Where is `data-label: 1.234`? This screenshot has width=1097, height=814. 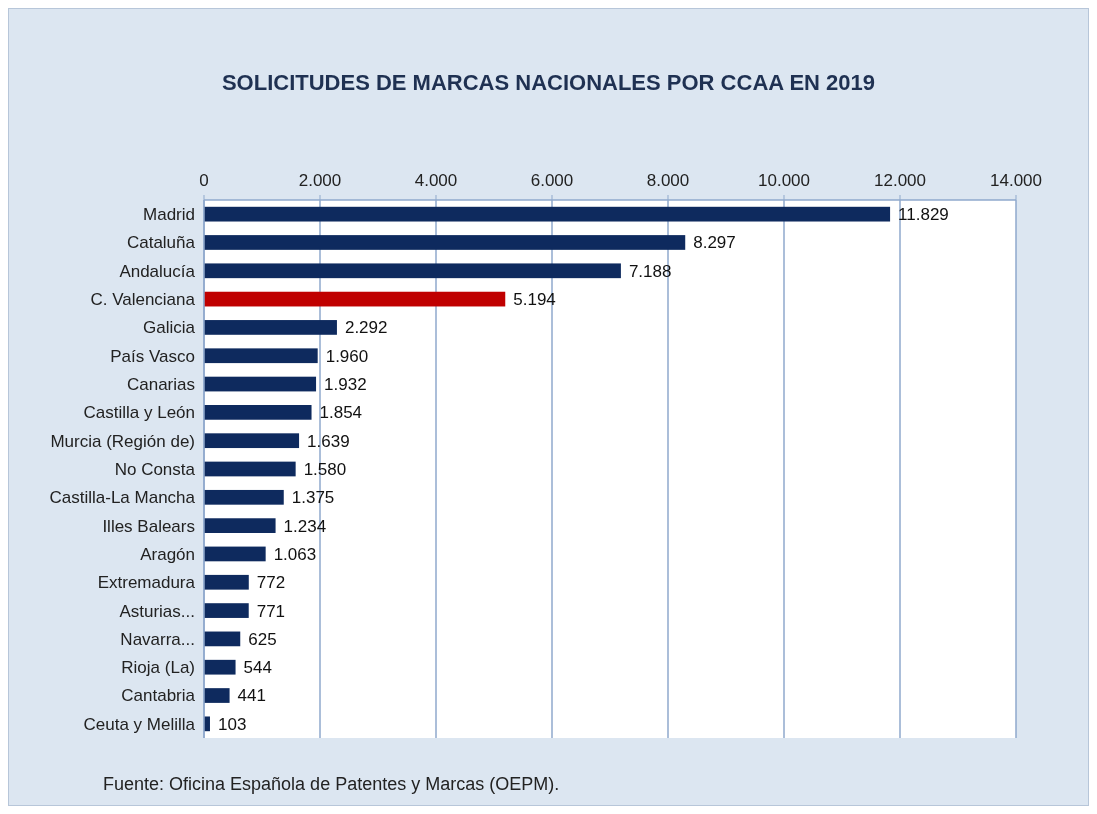
data-label: 1.234 is located at coordinates (305, 526).